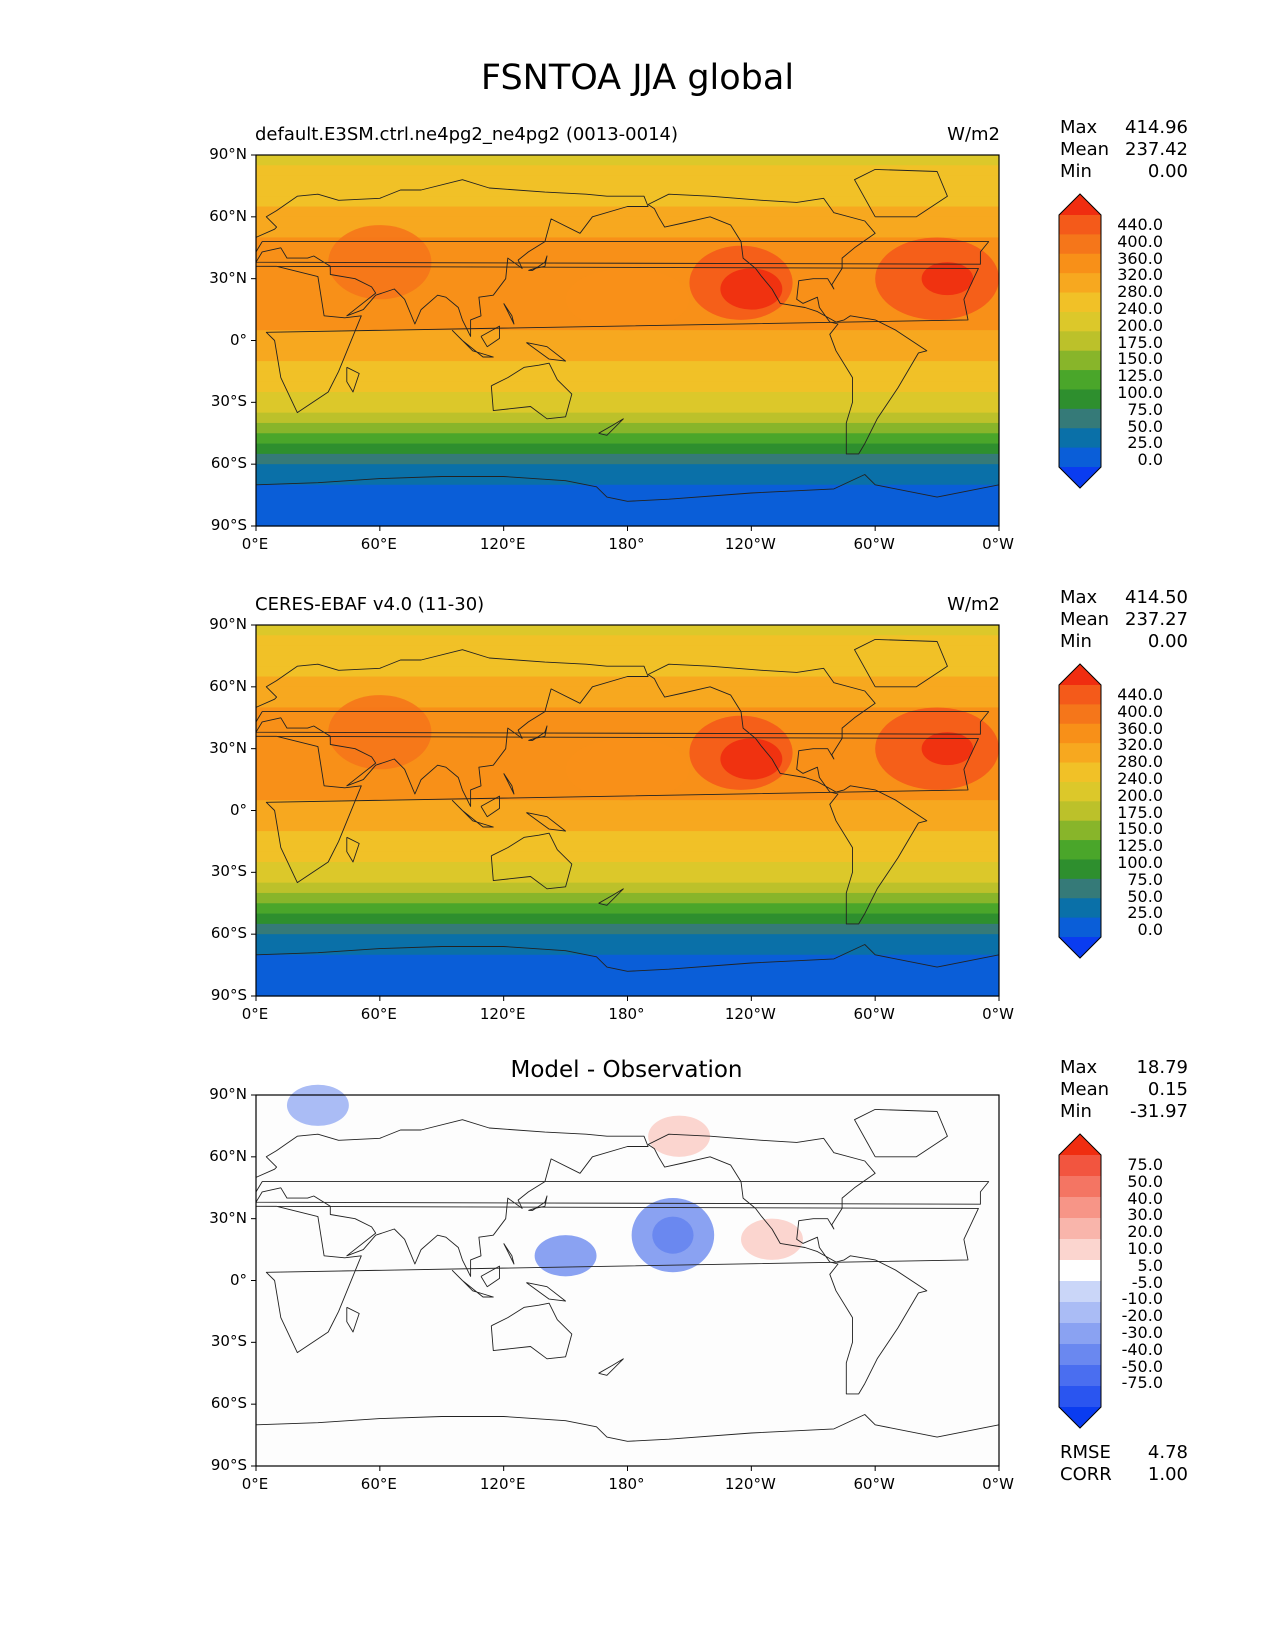 The image size is (1275, 1650). I want to click on colorbar-tick-label: 100.0, so click(1140, 862).